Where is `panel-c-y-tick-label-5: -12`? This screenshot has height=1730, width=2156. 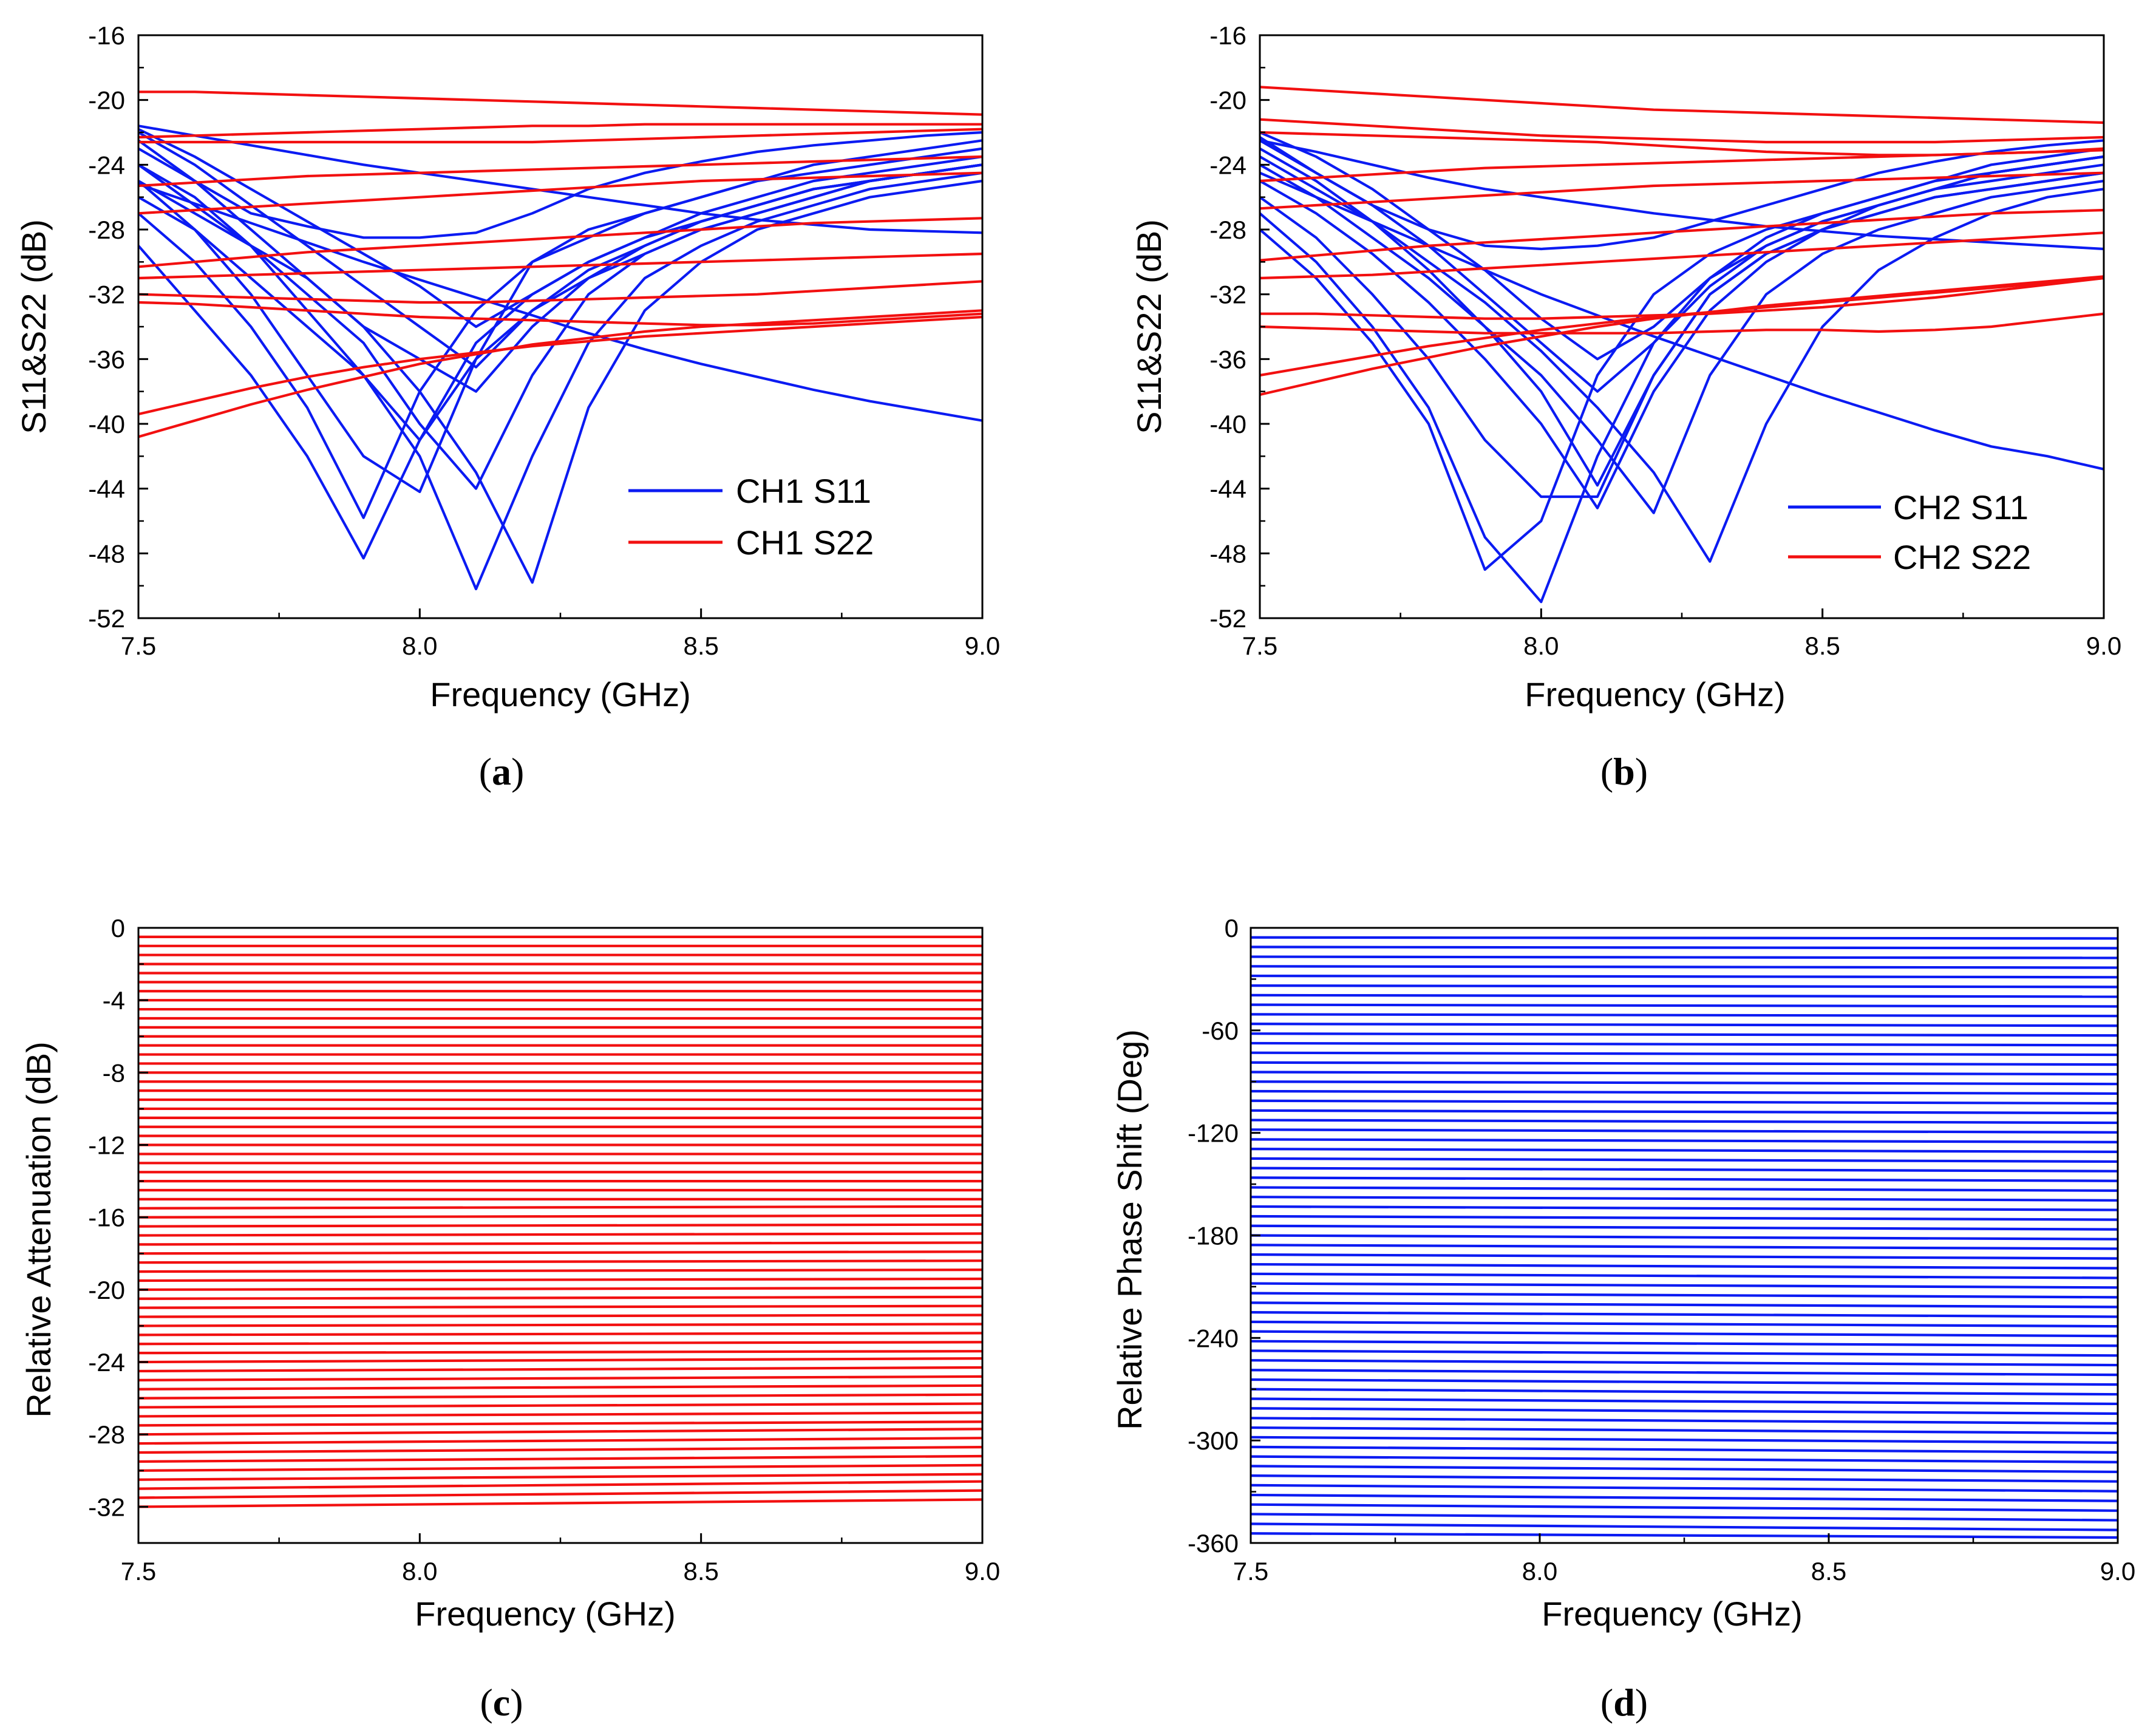
panel-c-y-tick-label-5: -12 is located at coordinates (107, 1145).